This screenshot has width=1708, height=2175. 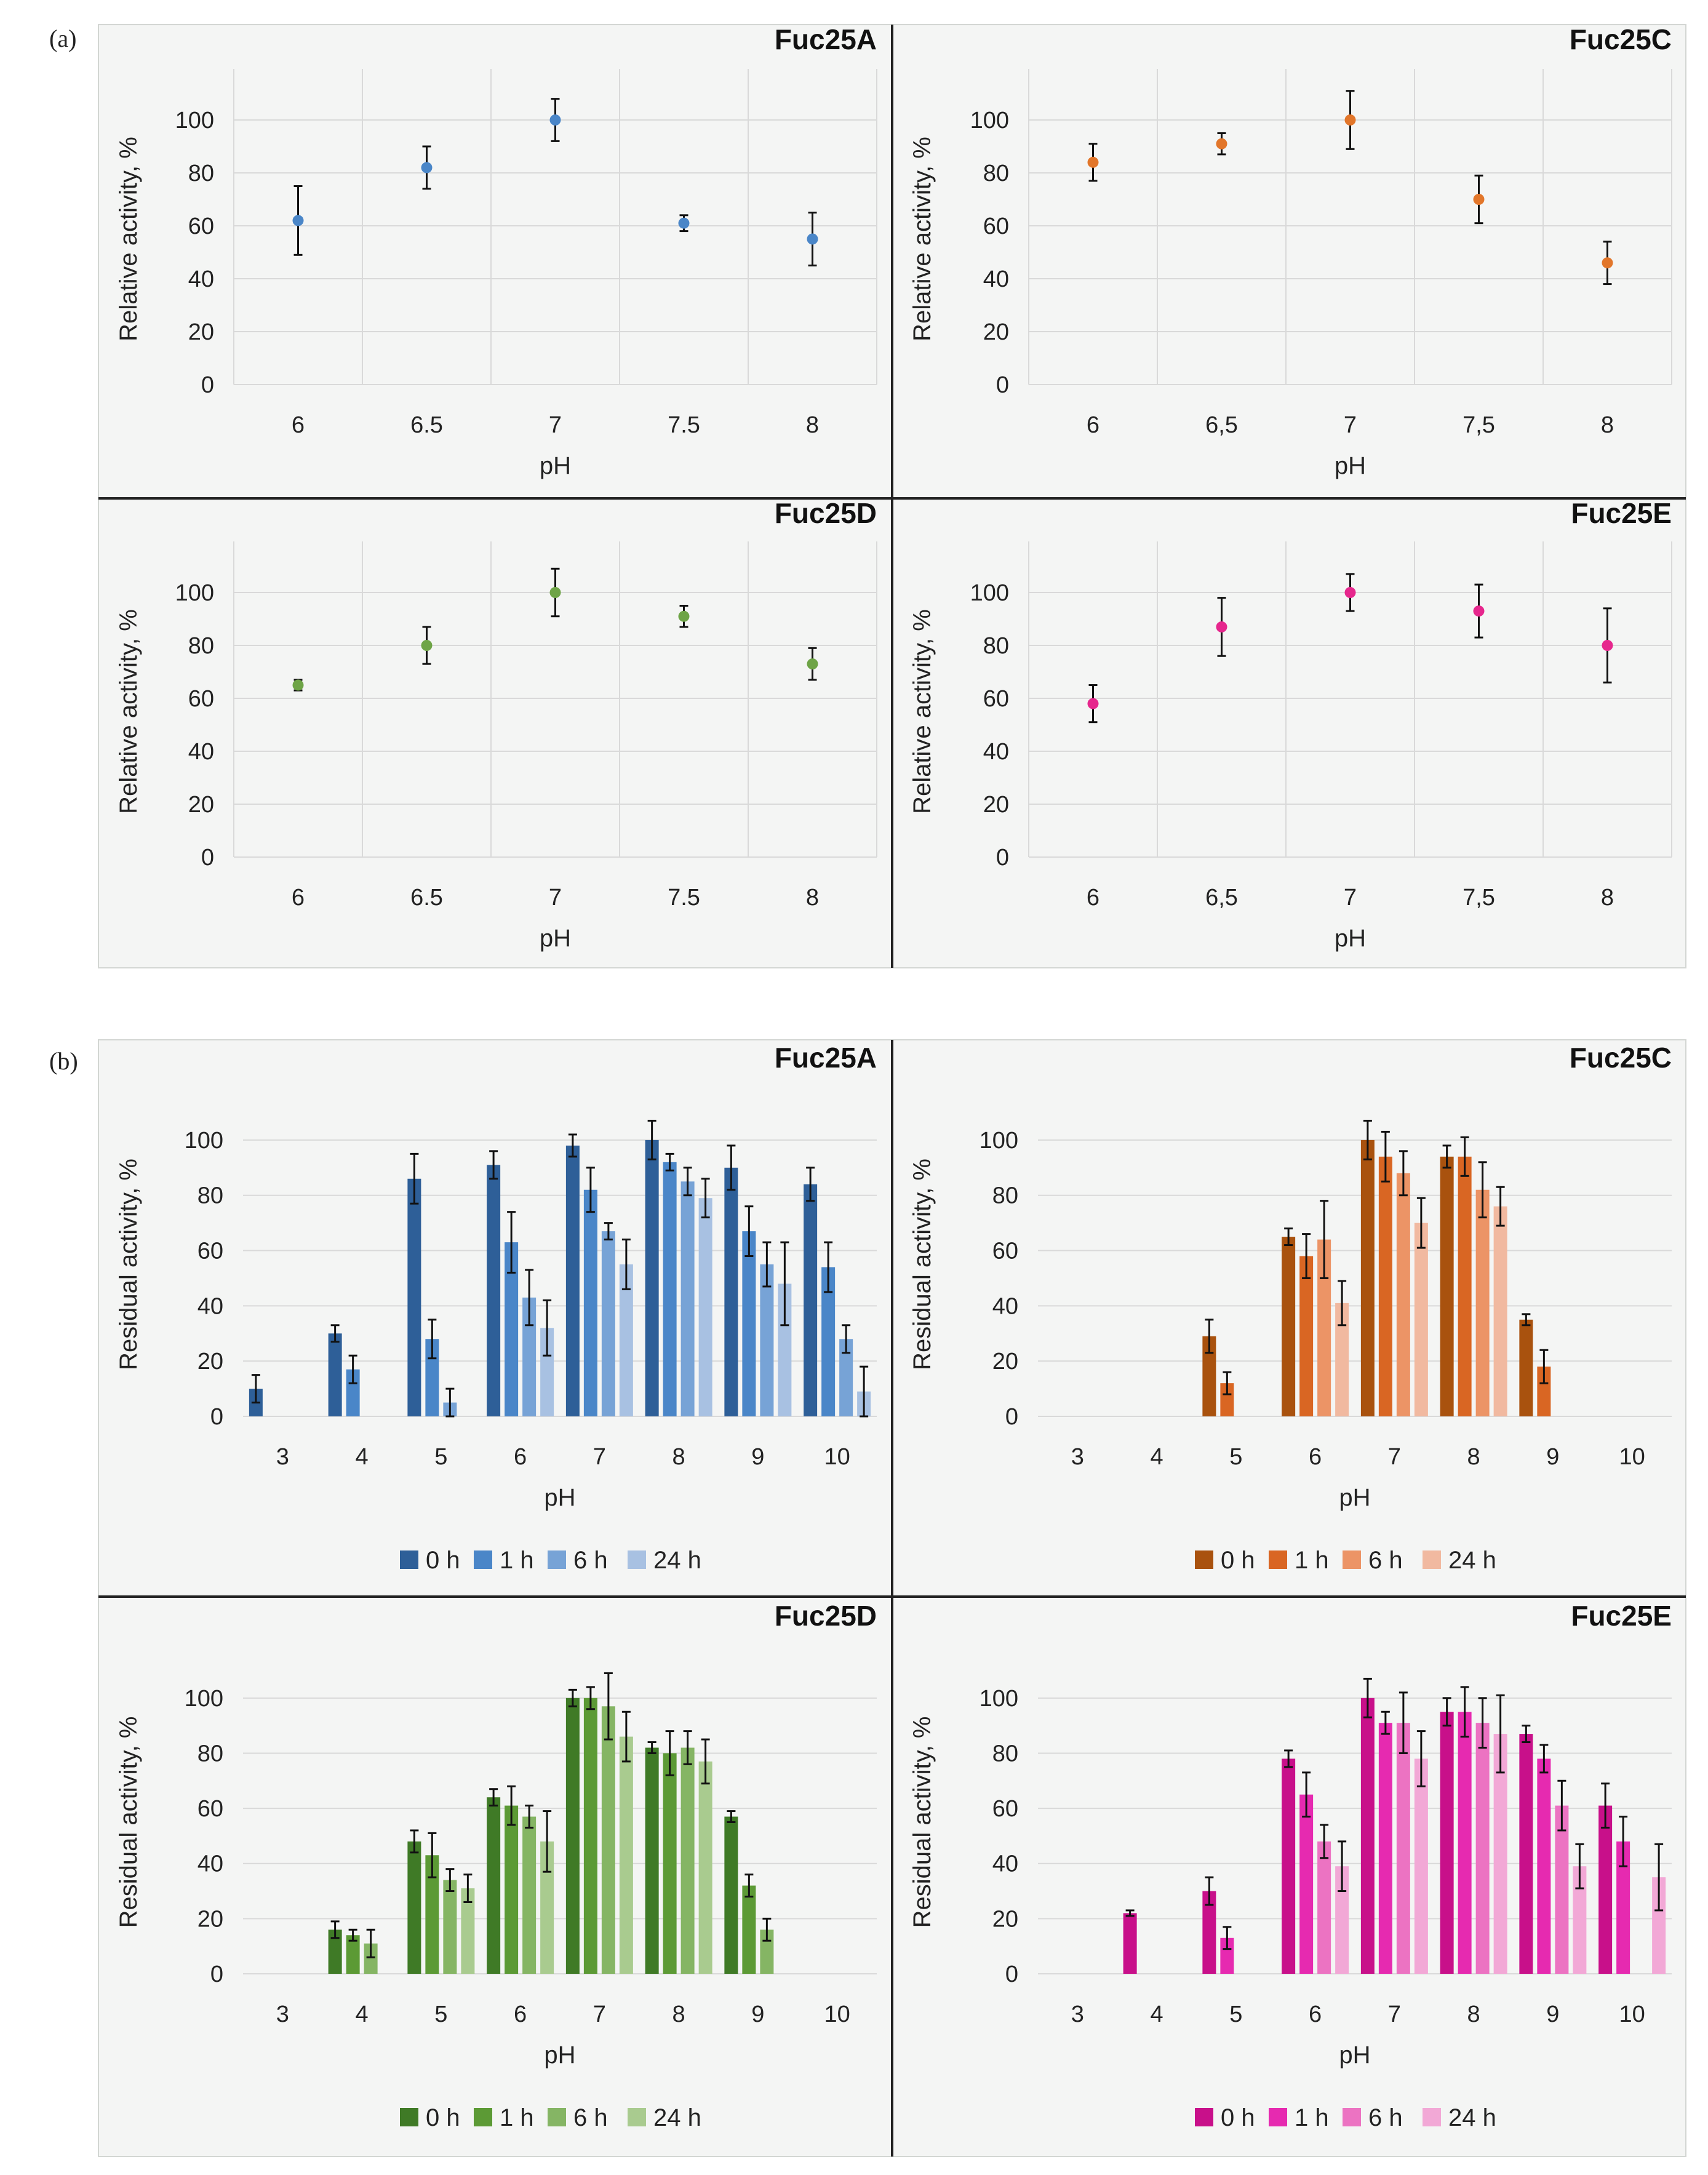 What do you see at coordinates (426, 898) in the screenshot?
I see `x-tick-label: 6.5` at bounding box center [426, 898].